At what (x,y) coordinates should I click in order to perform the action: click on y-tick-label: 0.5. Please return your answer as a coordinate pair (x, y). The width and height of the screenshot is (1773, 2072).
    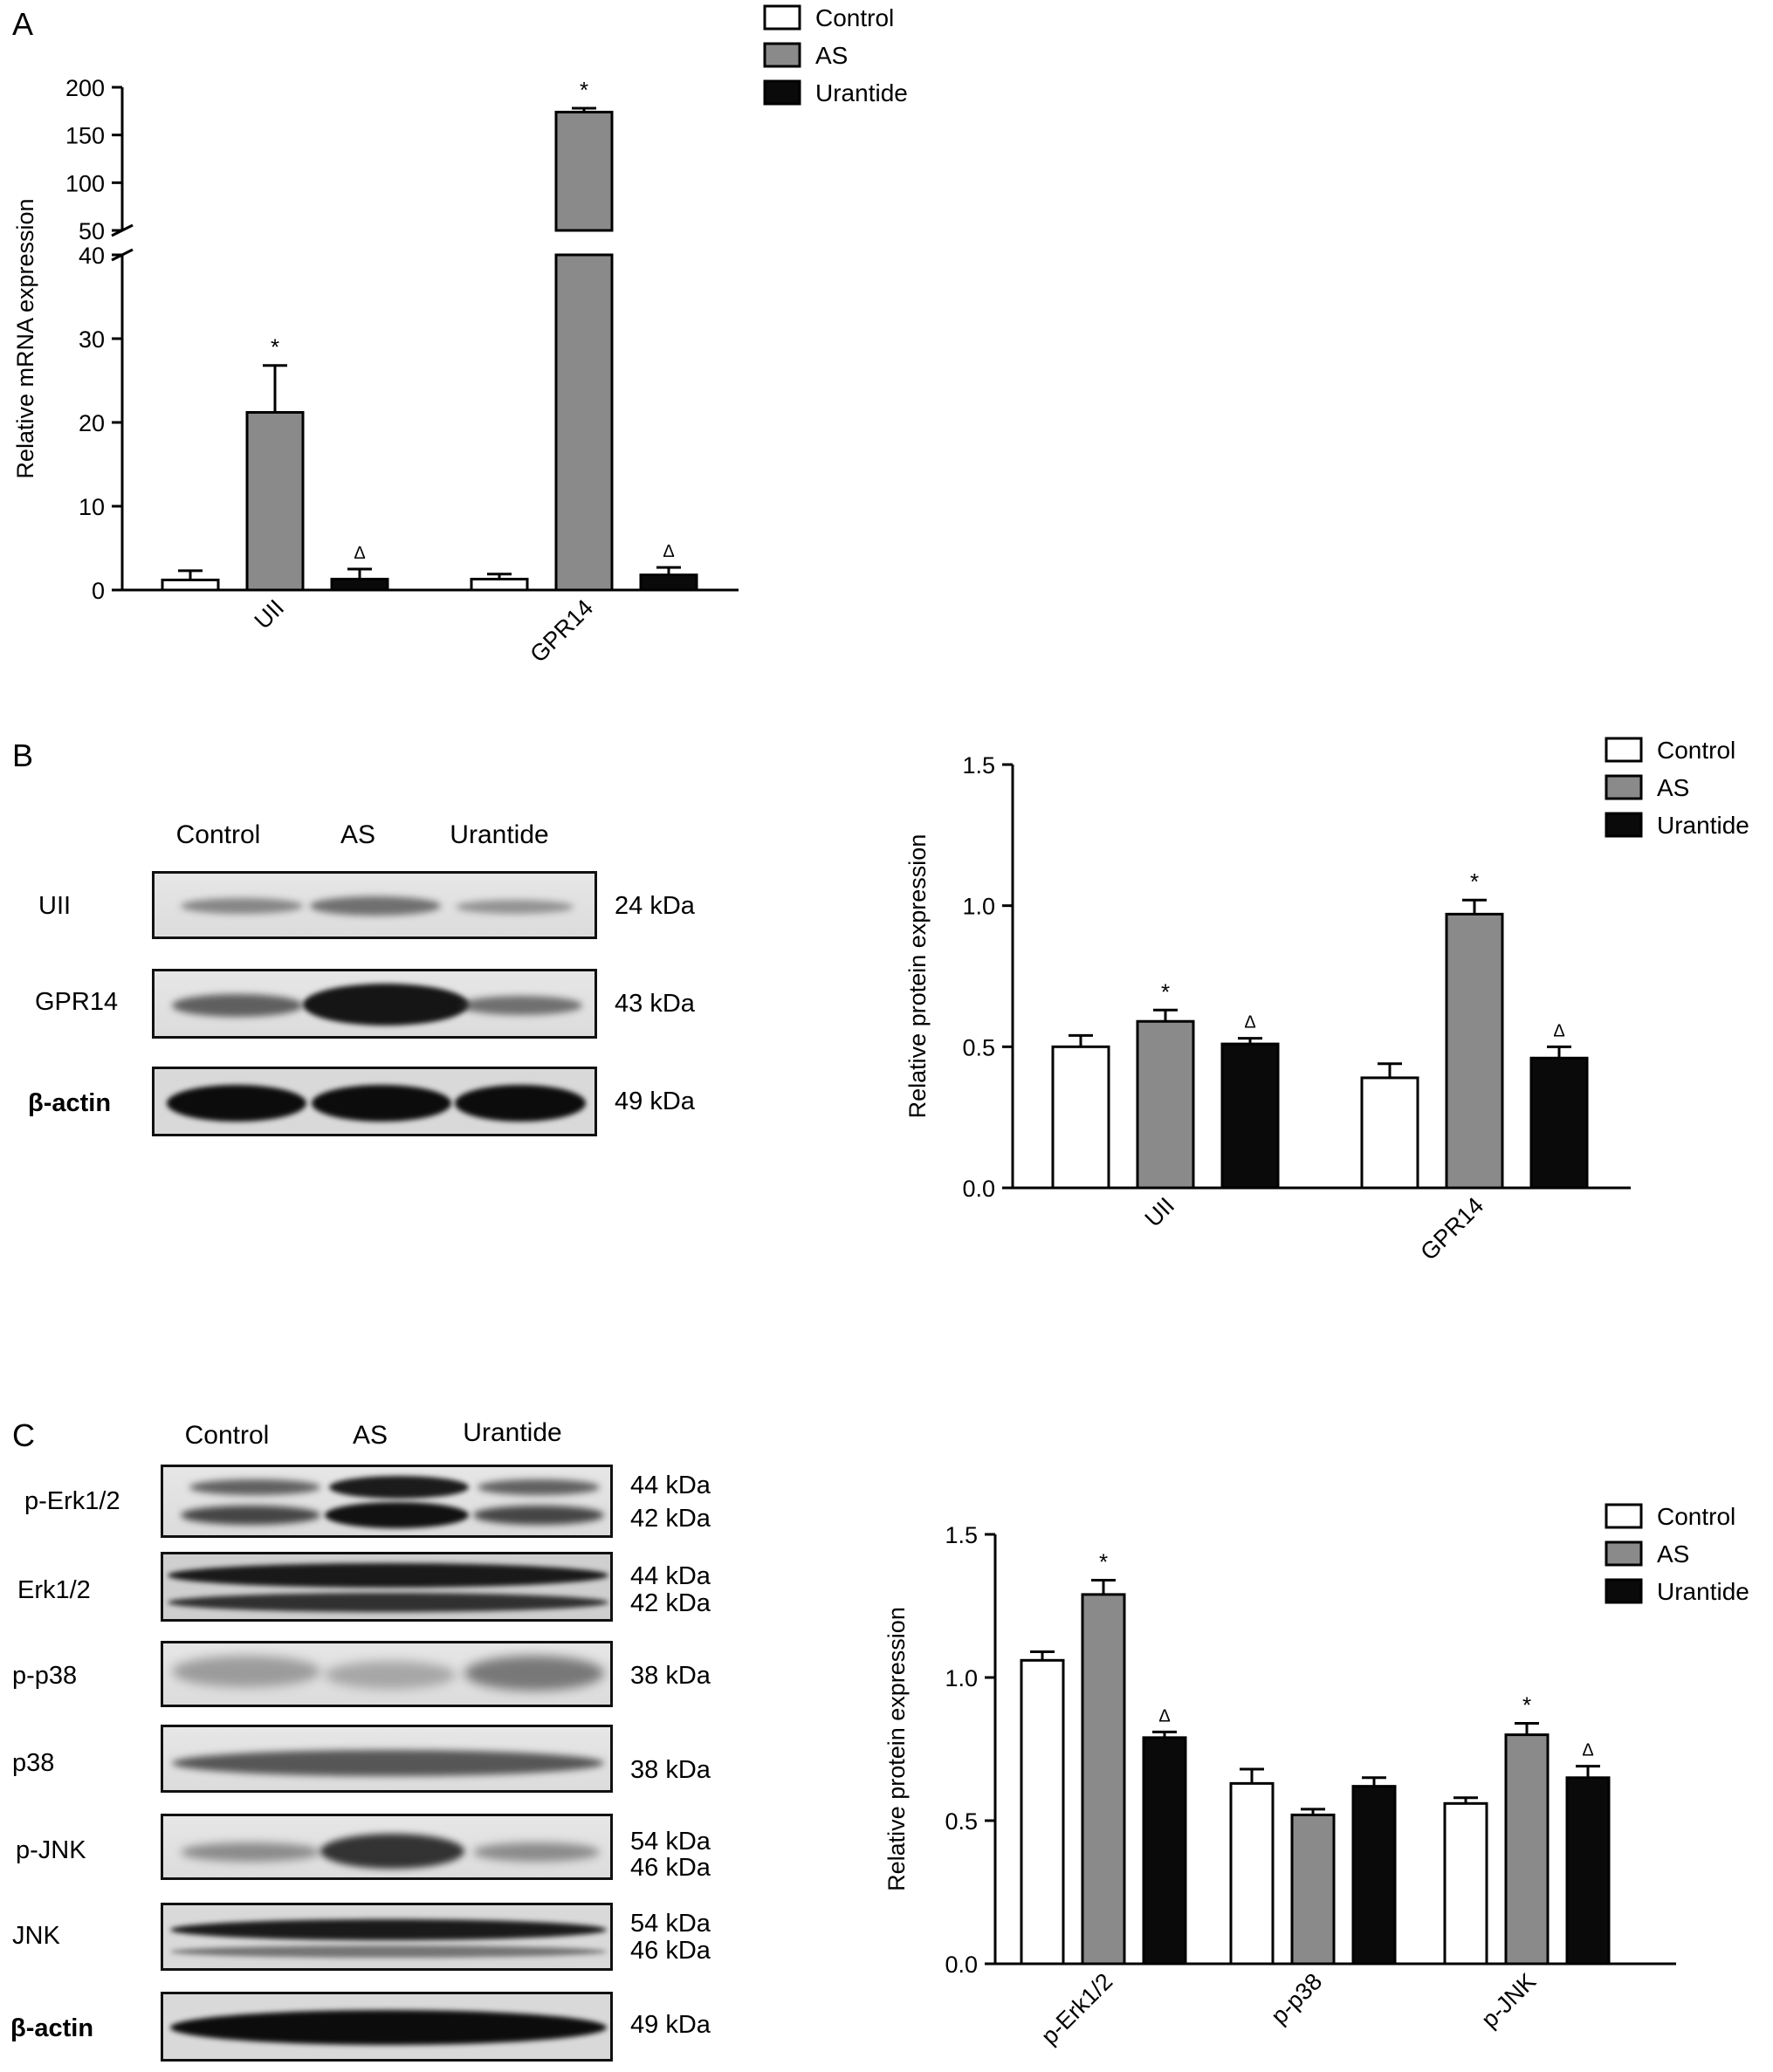
    Looking at the image, I should click on (961, 1821).